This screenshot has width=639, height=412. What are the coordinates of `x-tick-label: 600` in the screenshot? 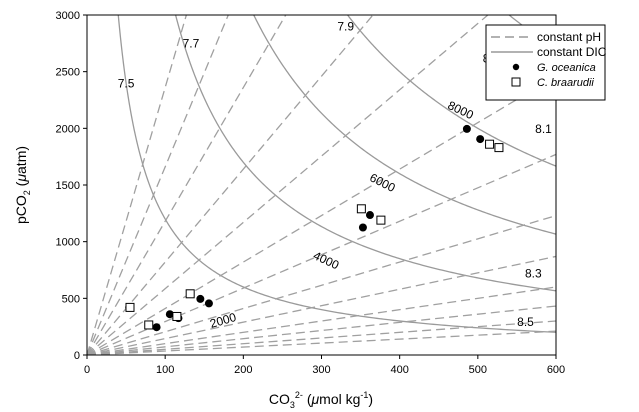 It's located at (556, 370).